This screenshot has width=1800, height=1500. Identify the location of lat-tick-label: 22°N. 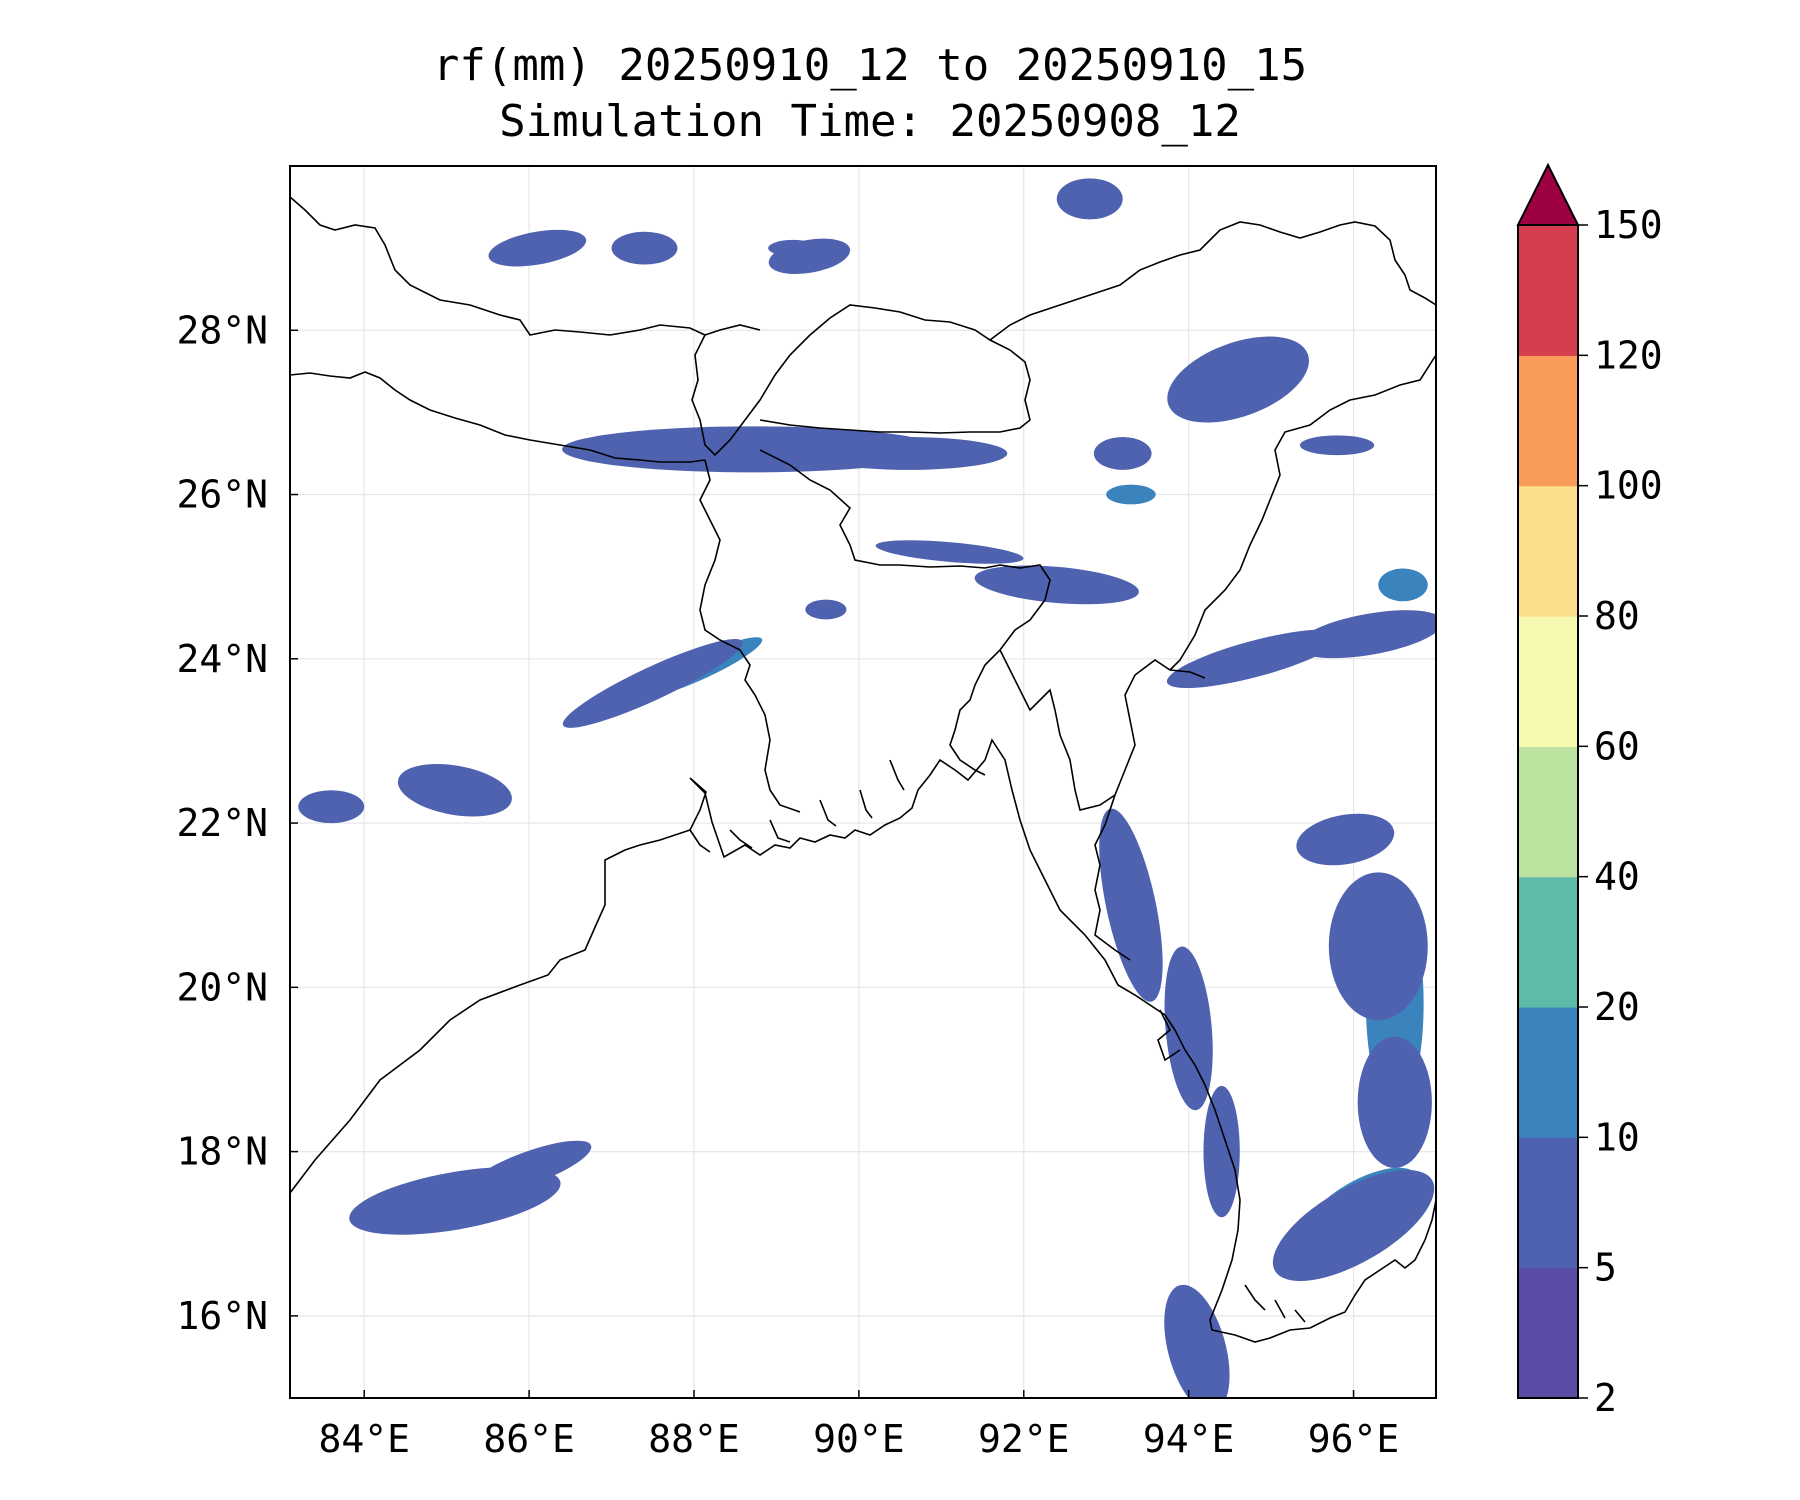
(222, 823).